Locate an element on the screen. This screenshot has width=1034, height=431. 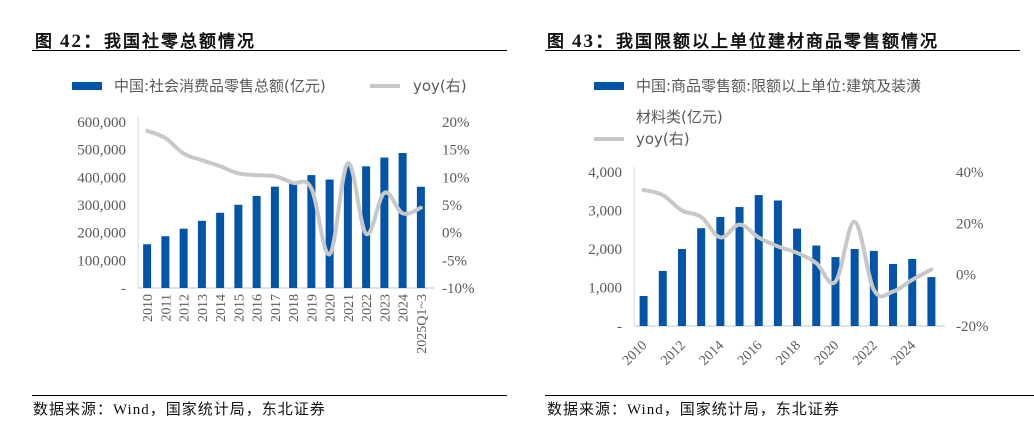
y-right-tick-label: -10% is located at coordinates (458, 289).